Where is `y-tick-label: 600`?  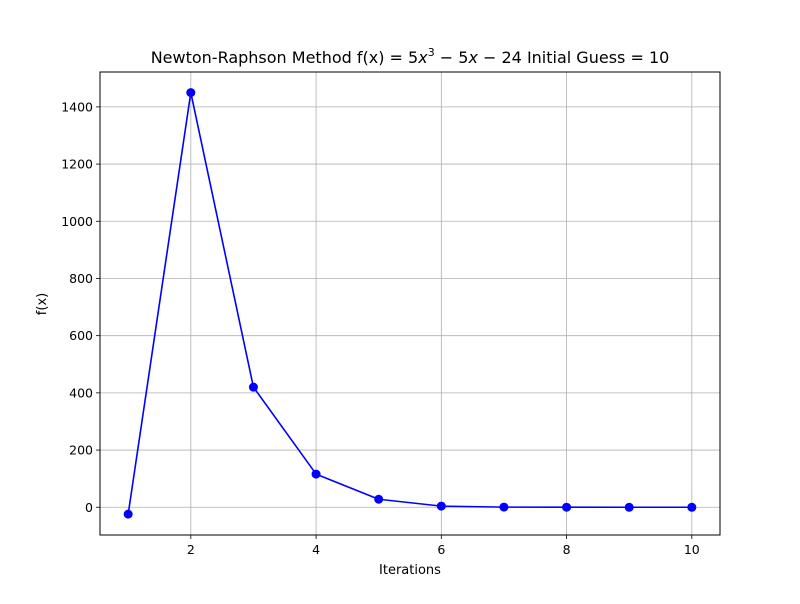
y-tick-label: 600 is located at coordinates (81, 335).